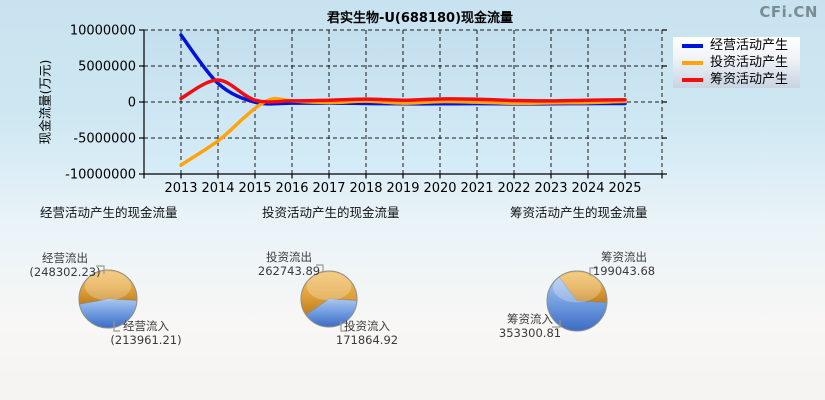 Image resolution: width=825 pixels, height=400 pixels. I want to click on x-tick-label: 2017, so click(328, 188).